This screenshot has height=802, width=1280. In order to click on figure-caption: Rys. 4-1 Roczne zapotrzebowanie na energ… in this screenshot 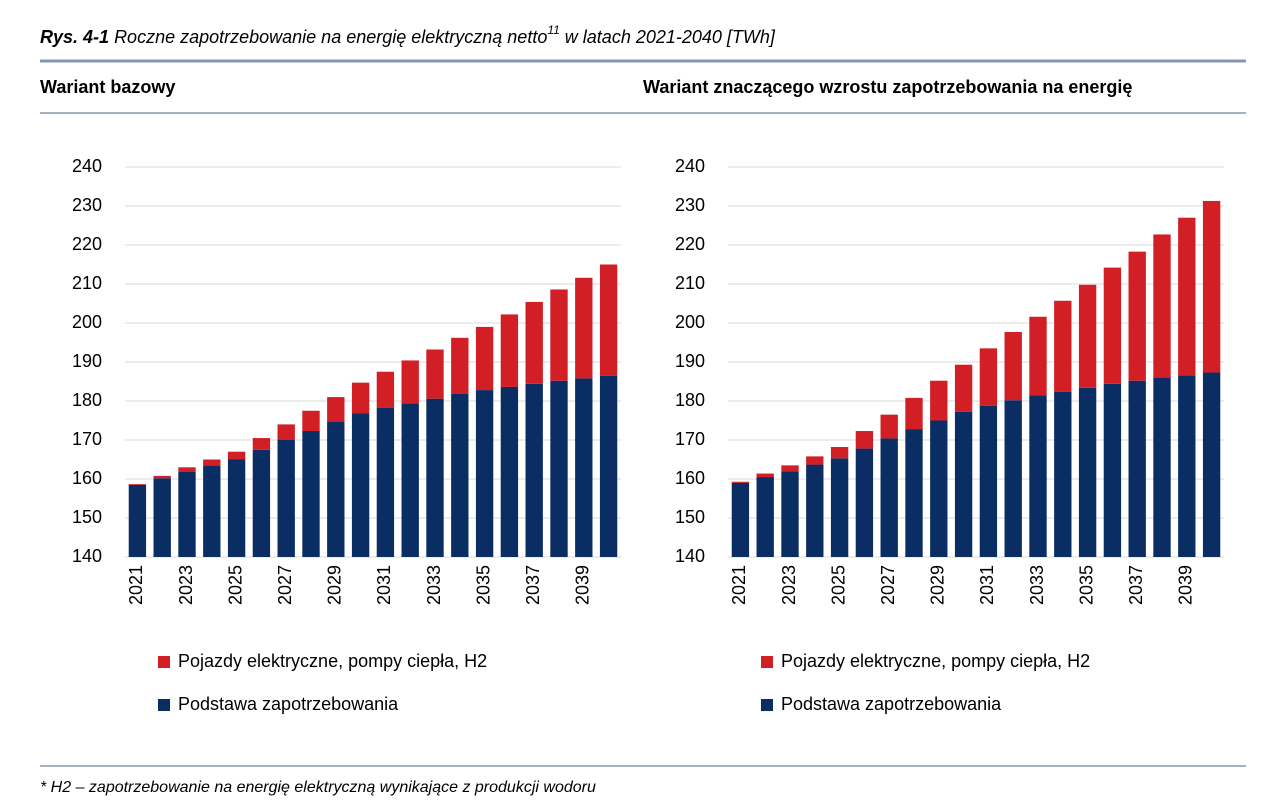, I will do `click(408, 35)`.